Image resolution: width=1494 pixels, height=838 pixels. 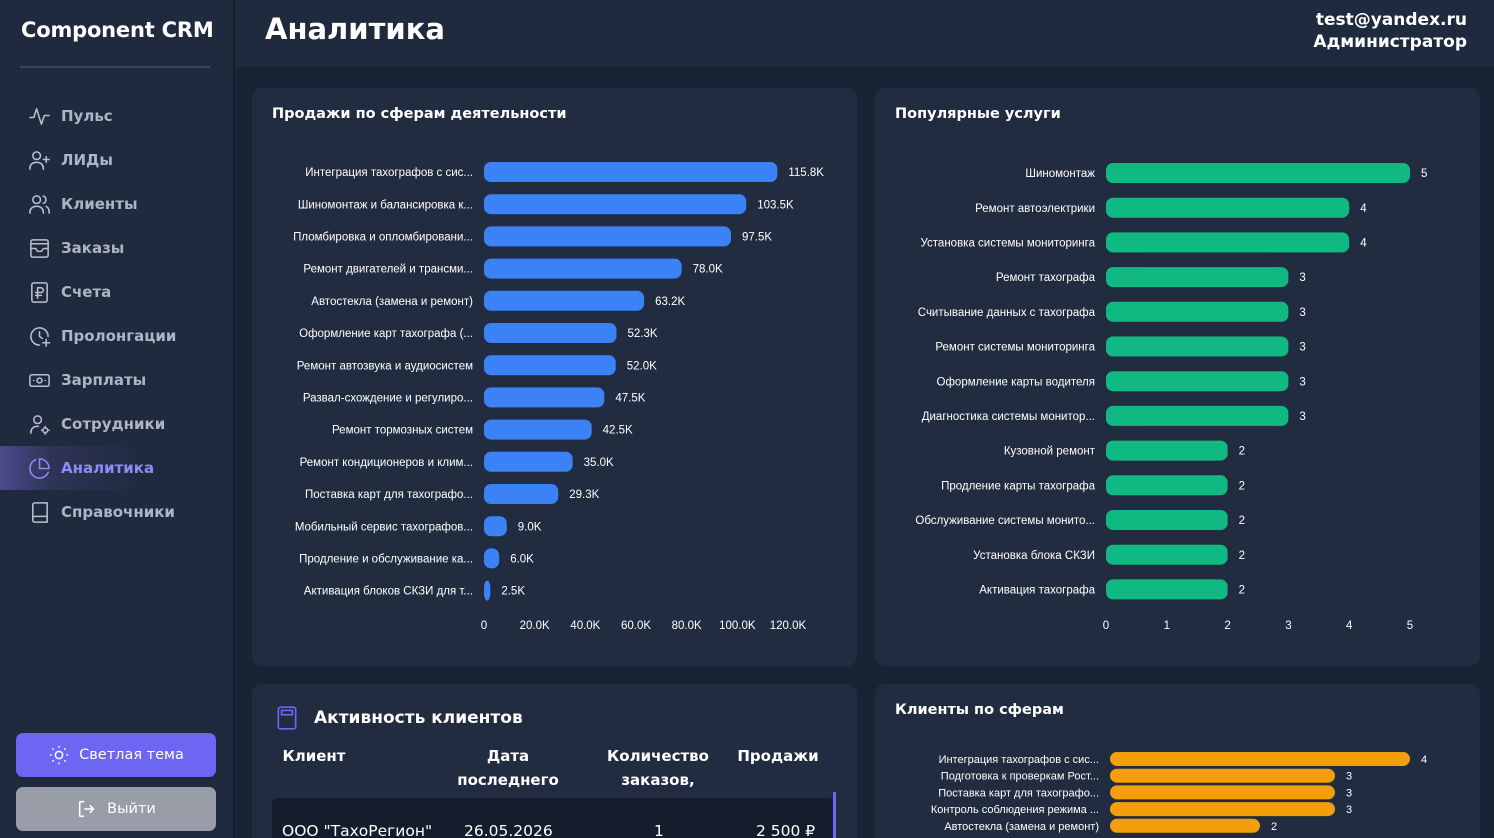 What do you see at coordinates (116, 755) in the screenshot?
I see `theme-toggle-button: Светлая тема` at bounding box center [116, 755].